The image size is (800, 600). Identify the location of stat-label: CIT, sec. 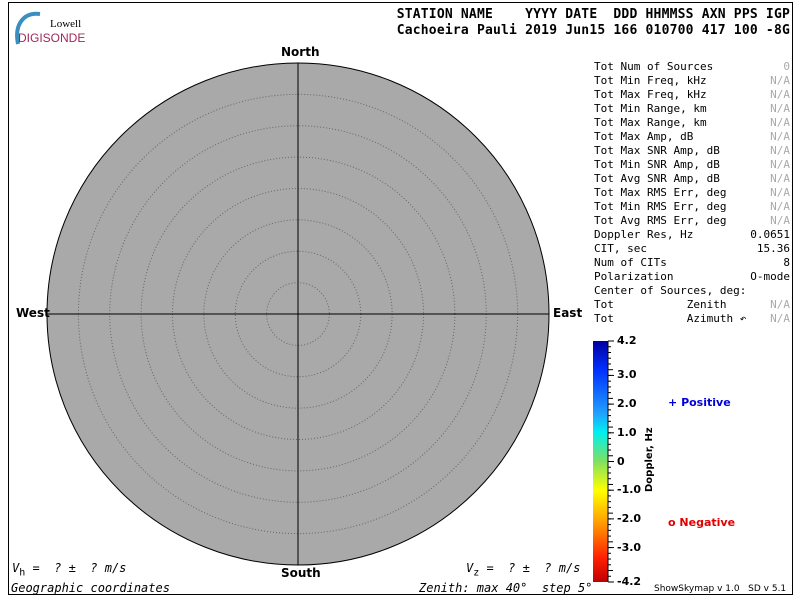
(620, 248).